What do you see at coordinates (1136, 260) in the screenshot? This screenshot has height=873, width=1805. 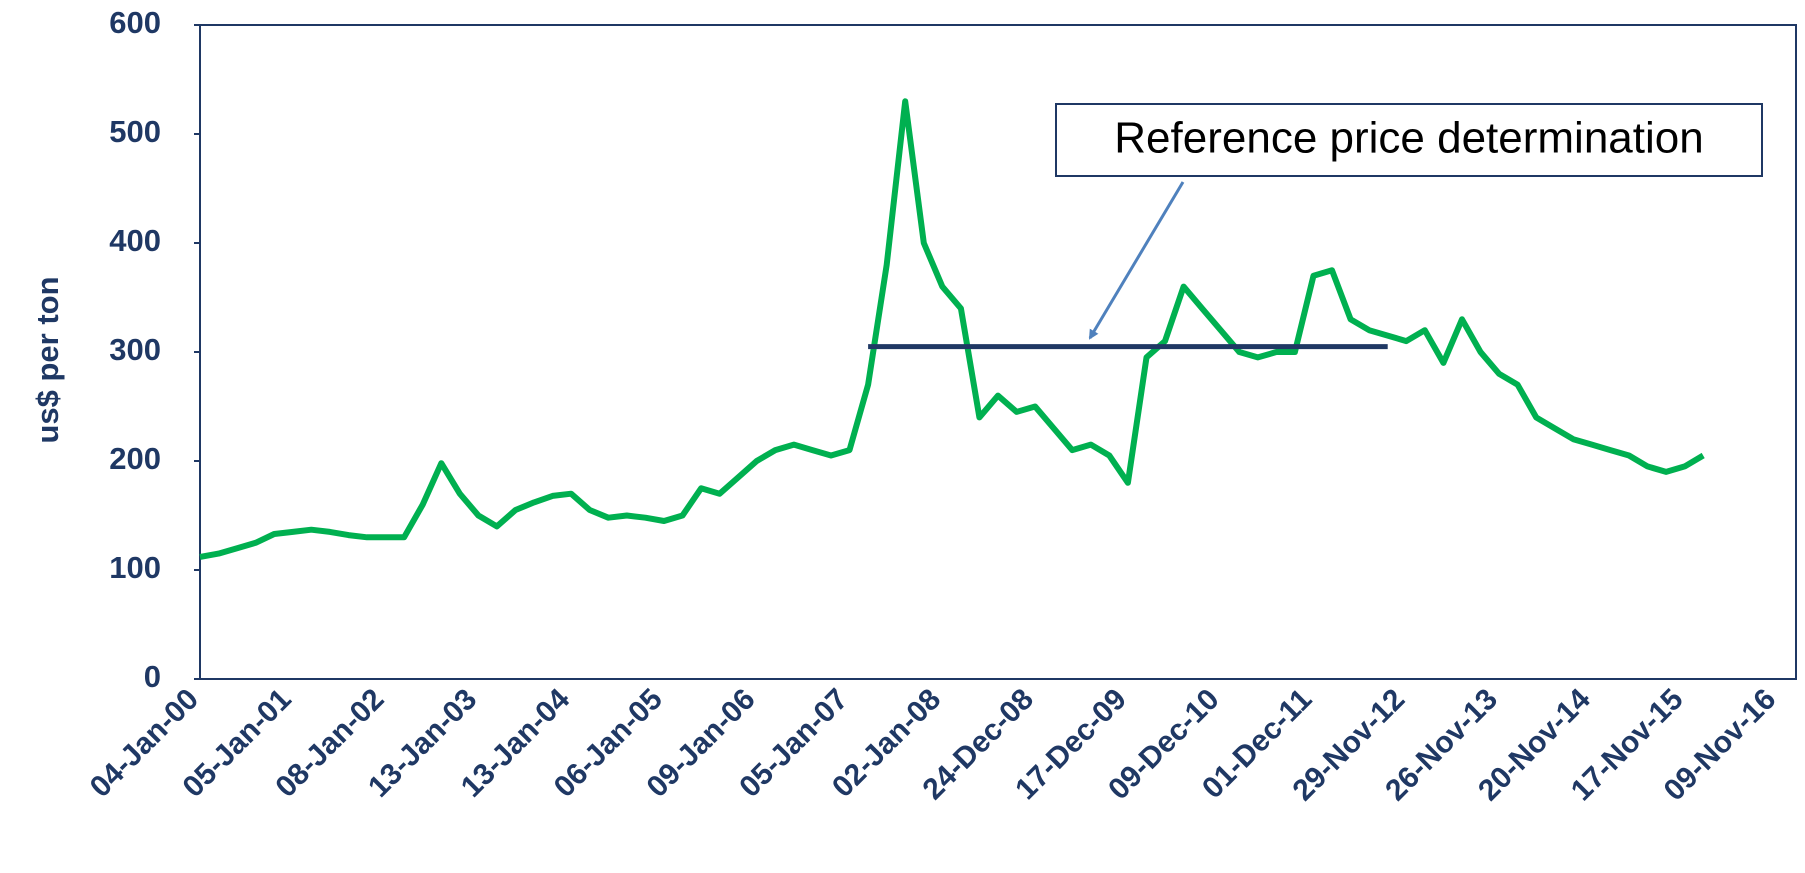 I see `annotation-arrow` at bounding box center [1136, 260].